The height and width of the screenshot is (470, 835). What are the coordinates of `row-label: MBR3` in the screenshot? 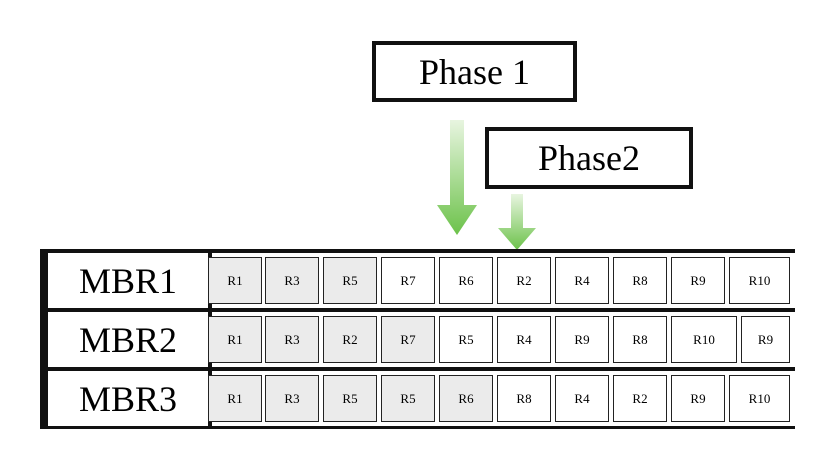 It's located at (128, 398).